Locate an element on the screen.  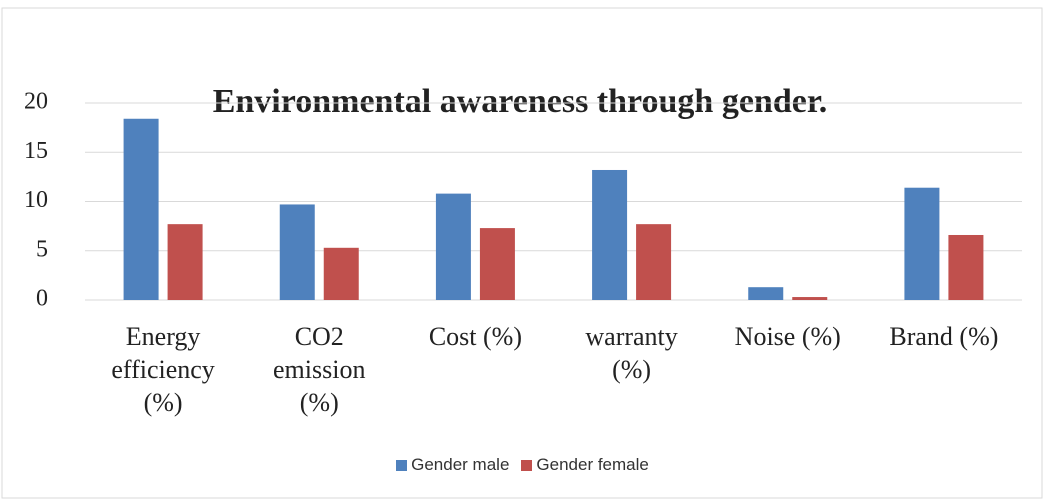
legend-item: Gender male is located at coordinates (452, 465).